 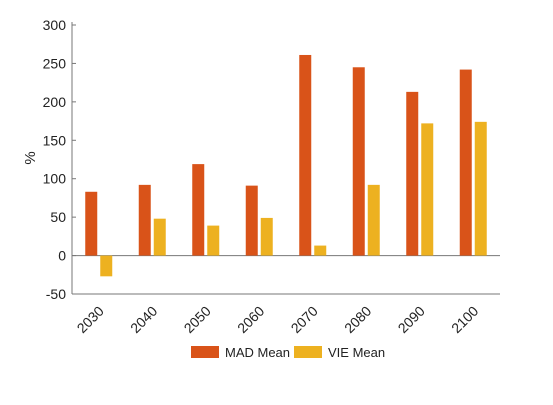 I want to click on y-tick-label: 50, so click(x=58, y=217).